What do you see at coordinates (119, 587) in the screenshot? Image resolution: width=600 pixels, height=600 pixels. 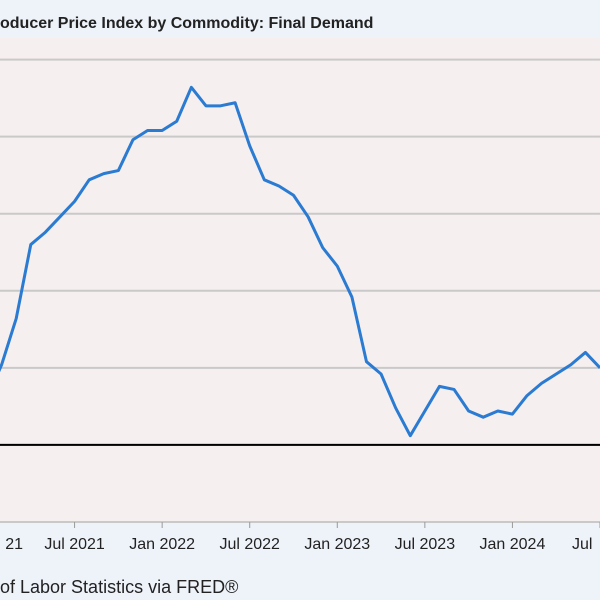 I see `source-note: of Labor Statistics via FRED®` at bounding box center [119, 587].